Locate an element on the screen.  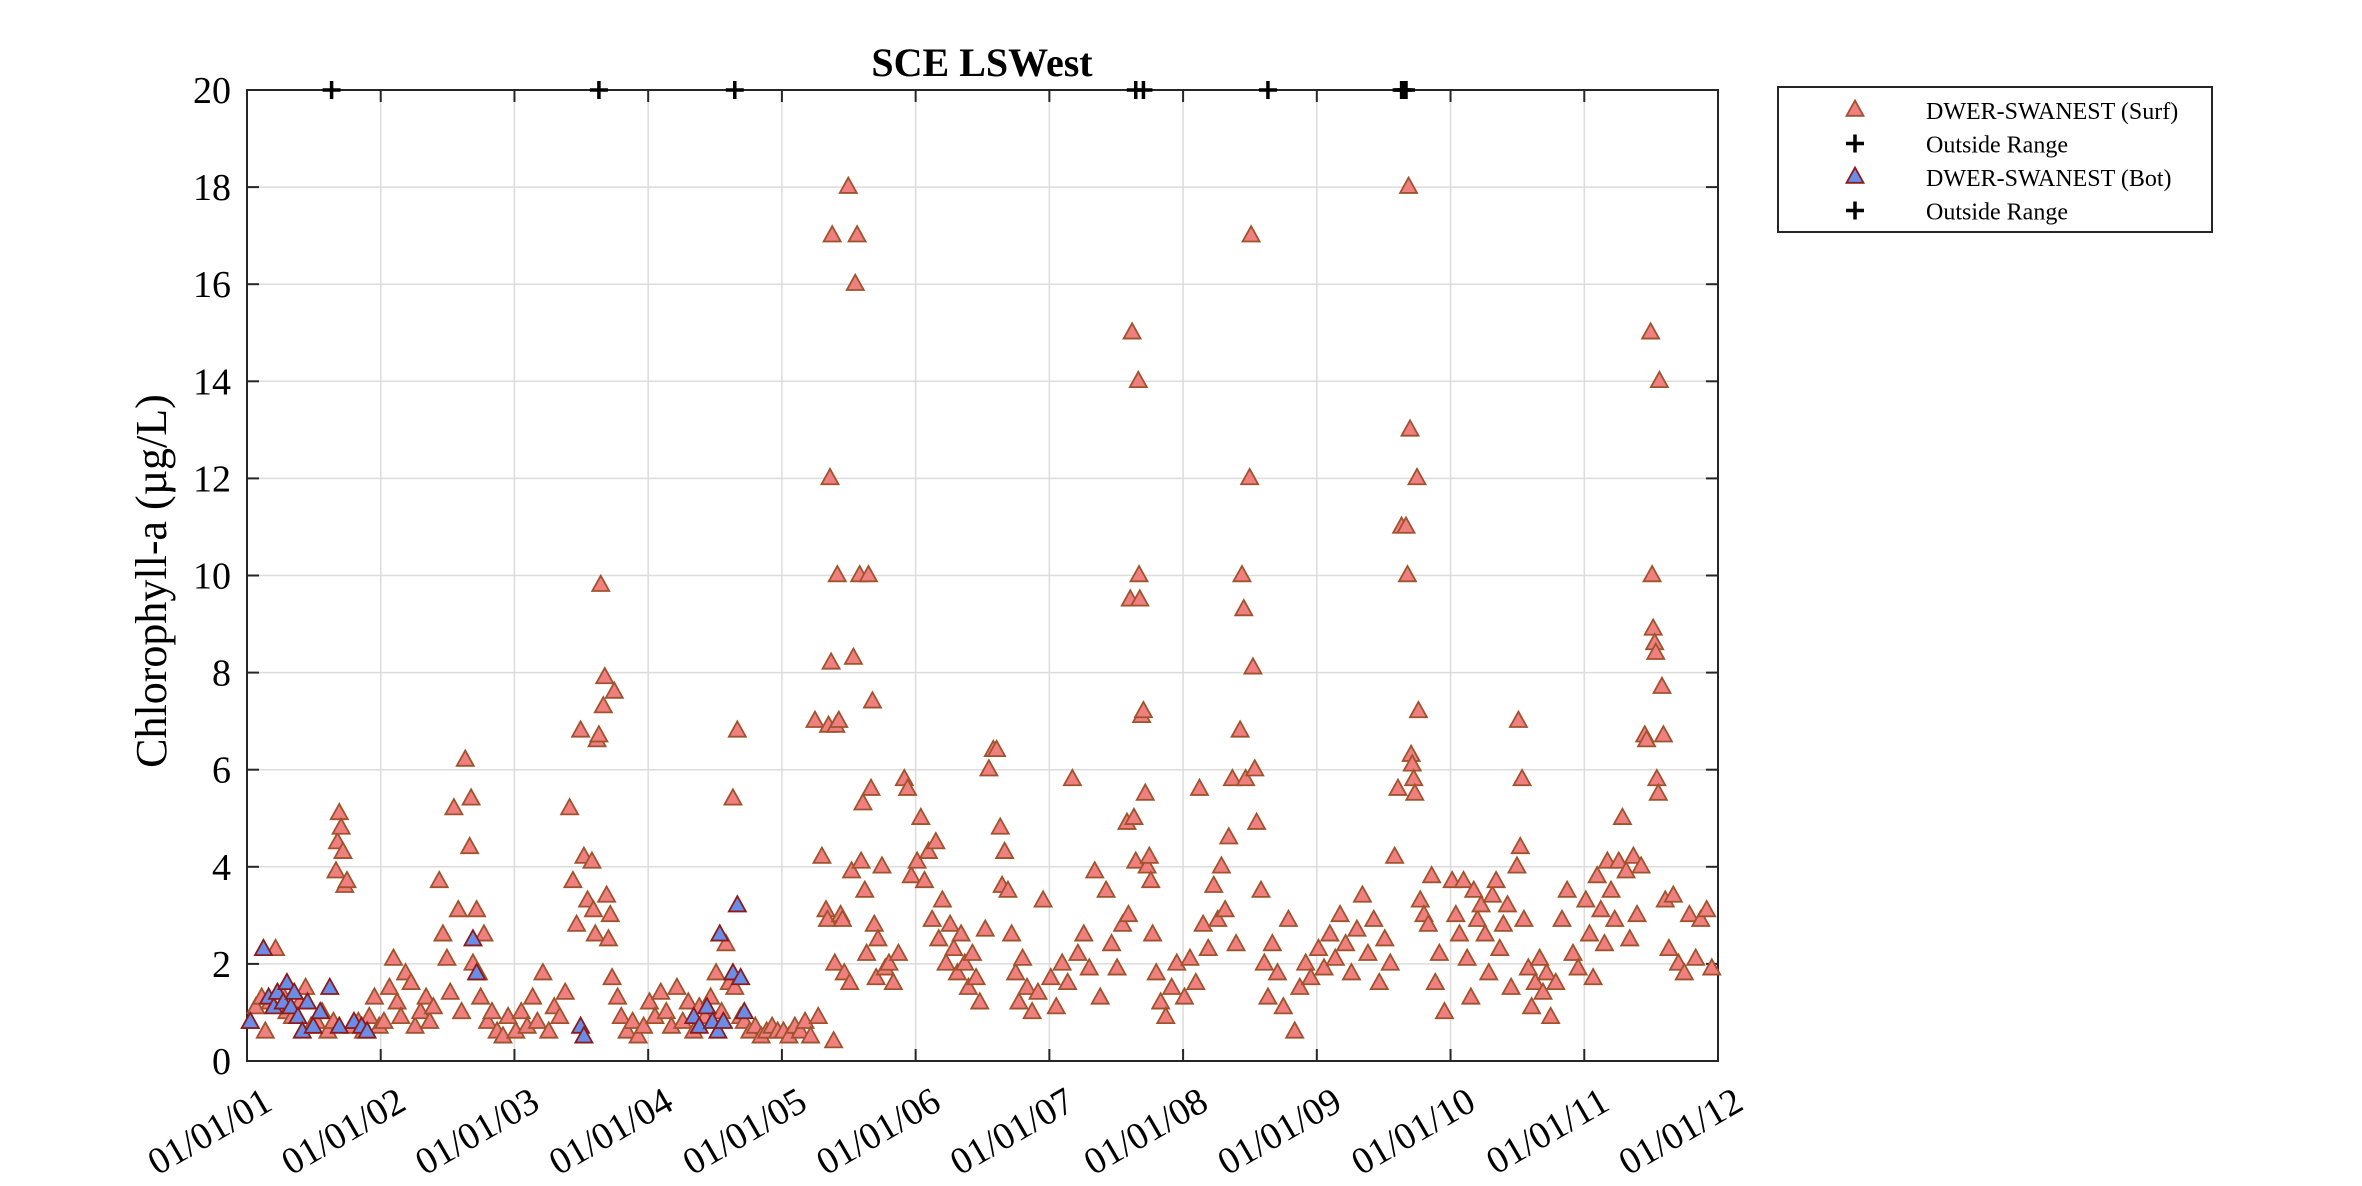
y-tick-label: 2 is located at coordinates (221, 965).